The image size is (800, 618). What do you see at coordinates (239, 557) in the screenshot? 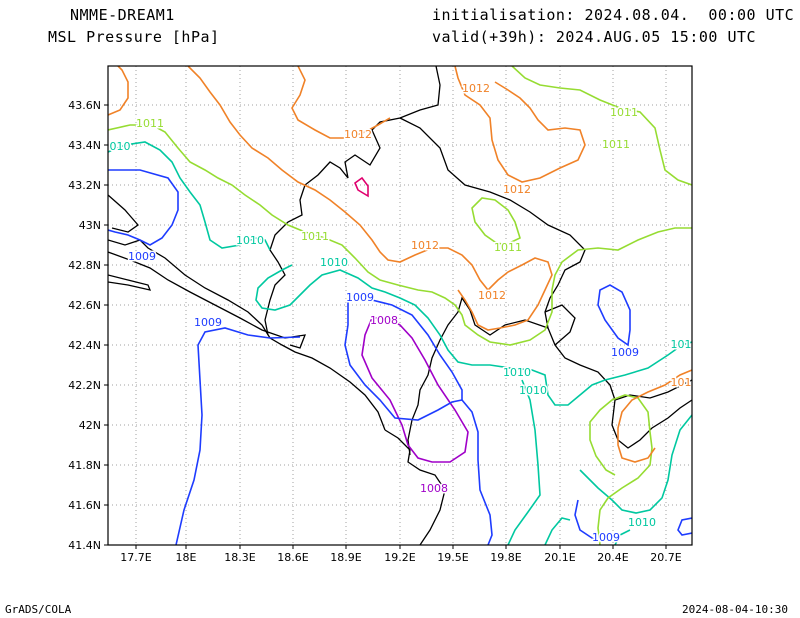
I see `lon-tick-label: 18.3E` at bounding box center [239, 557].